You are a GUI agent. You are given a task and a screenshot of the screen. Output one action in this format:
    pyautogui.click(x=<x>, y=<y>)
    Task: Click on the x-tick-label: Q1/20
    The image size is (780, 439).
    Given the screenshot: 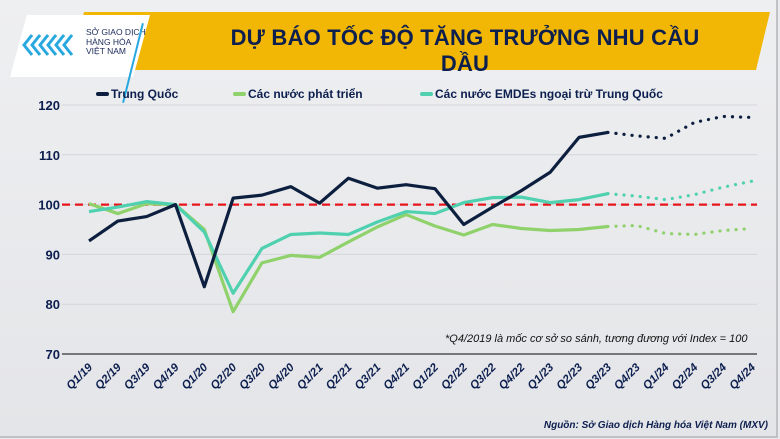 What is the action you would take?
    pyautogui.click(x=195, y=376)
    